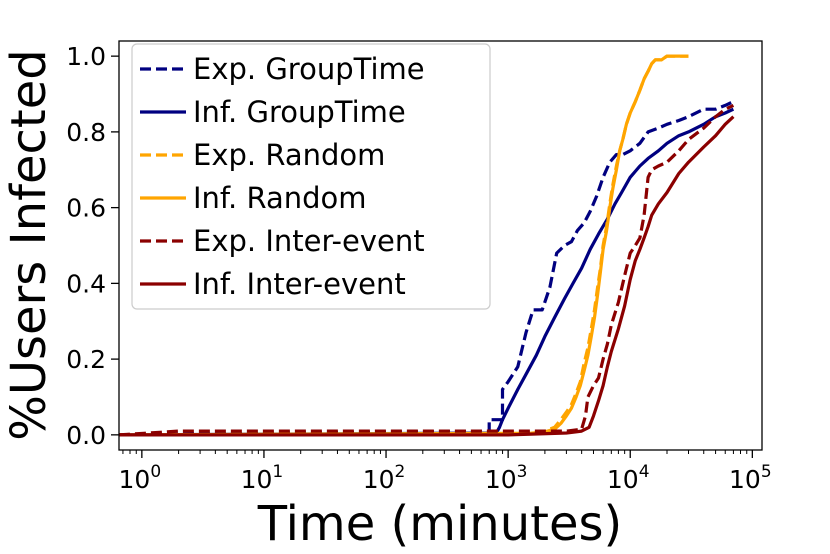  What do you see at coordinates (86, 208) in the screenshot?
I see `y-tick-label: 0.6` at bounding box center [86, 208].